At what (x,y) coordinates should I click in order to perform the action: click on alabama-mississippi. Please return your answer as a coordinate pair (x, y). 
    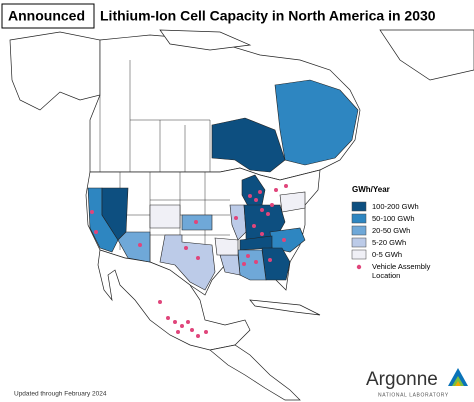
    Looking at the image, I should click on (252, 265).